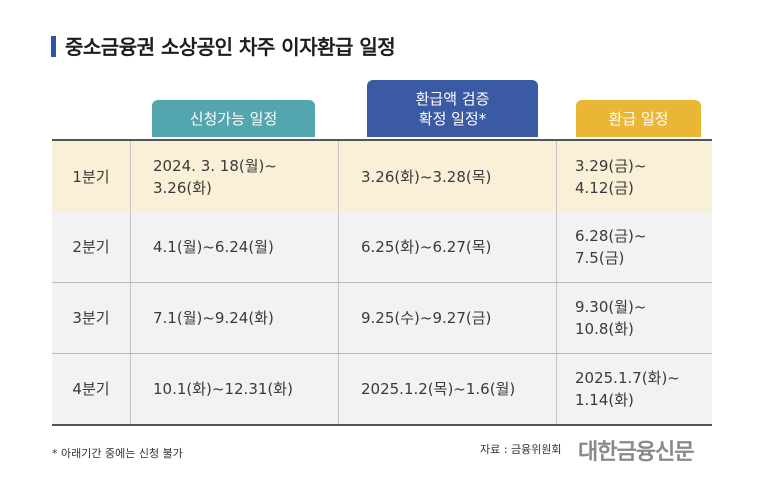  What do you see at coordinates (636, 452) in the screenshot?
I see `brand-logo: 대한금융신문` at bounding box center [636, 452].